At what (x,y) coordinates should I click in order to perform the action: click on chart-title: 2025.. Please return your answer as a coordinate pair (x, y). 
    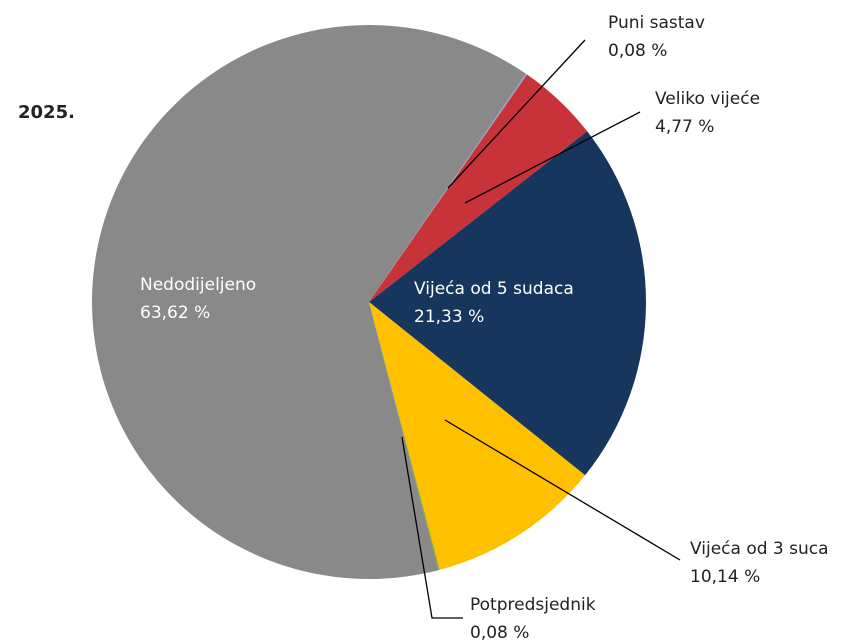
    Looking at the image, I should click on (46, 112).